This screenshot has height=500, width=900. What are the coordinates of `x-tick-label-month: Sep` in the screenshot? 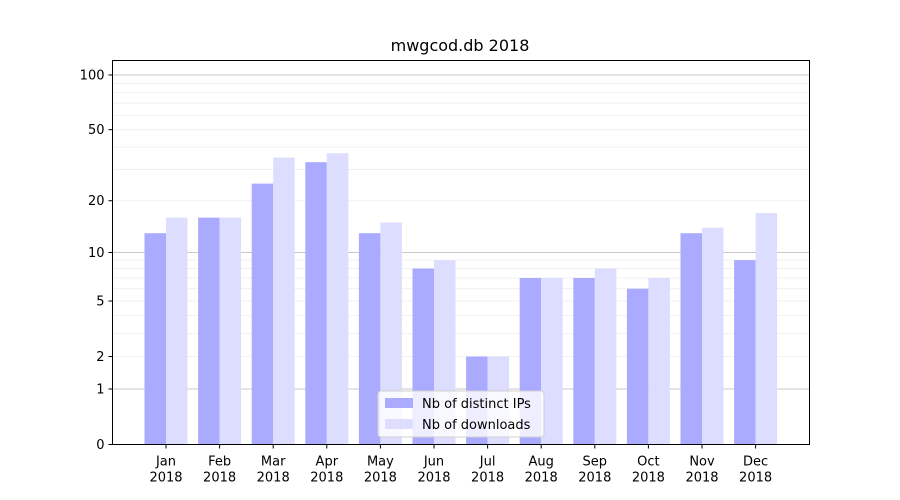 It's located at (595, 462).